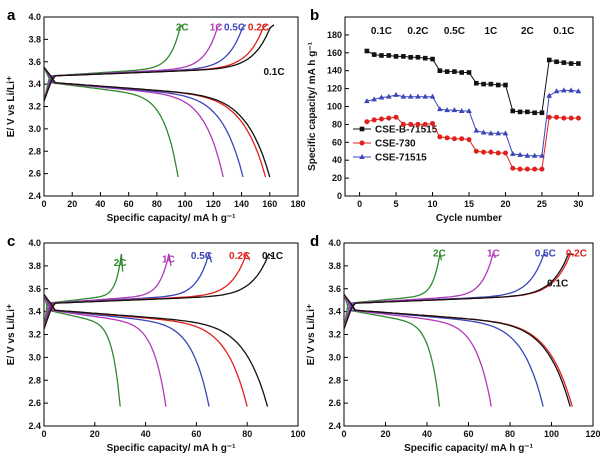 This screenshot has height=468, width=600. I want to click on x-tick-label: 25, so click(542, 204).